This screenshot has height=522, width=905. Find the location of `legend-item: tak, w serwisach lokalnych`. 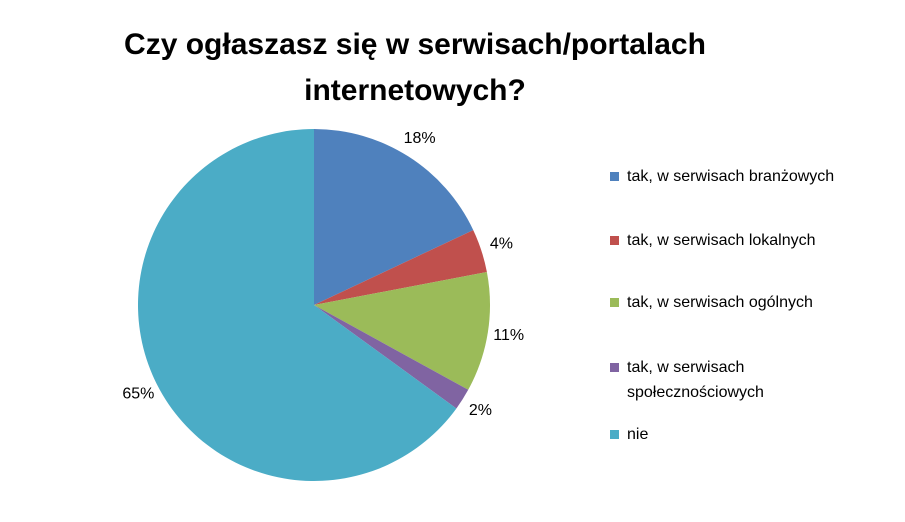

legend-item: tak, w serwisach lokalnych is located at coordinates (733, 240).